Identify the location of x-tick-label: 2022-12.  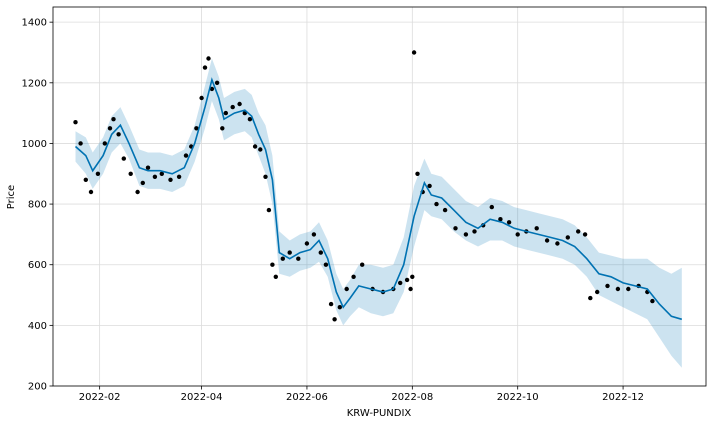
(623, 397).